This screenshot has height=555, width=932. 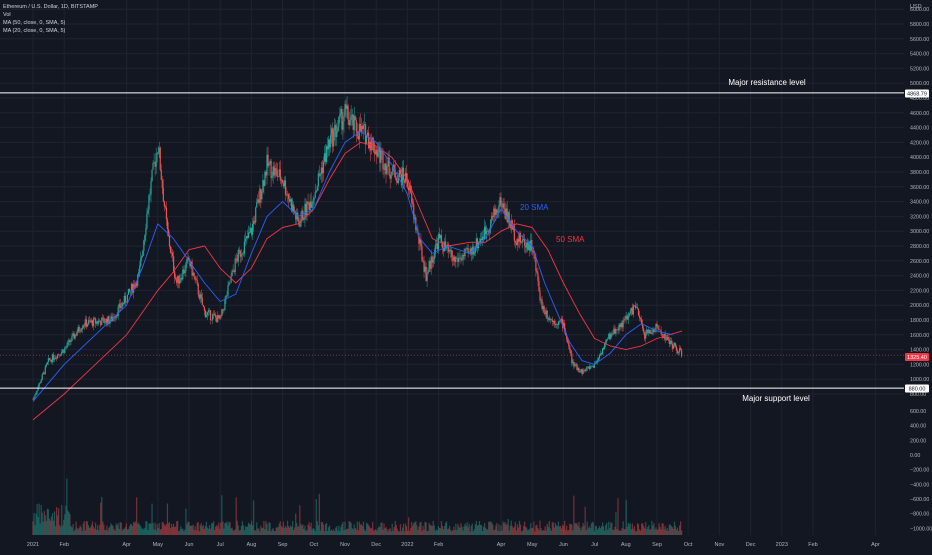 I want to click on time-tick-label: Oct, so click(x=688, y=545).